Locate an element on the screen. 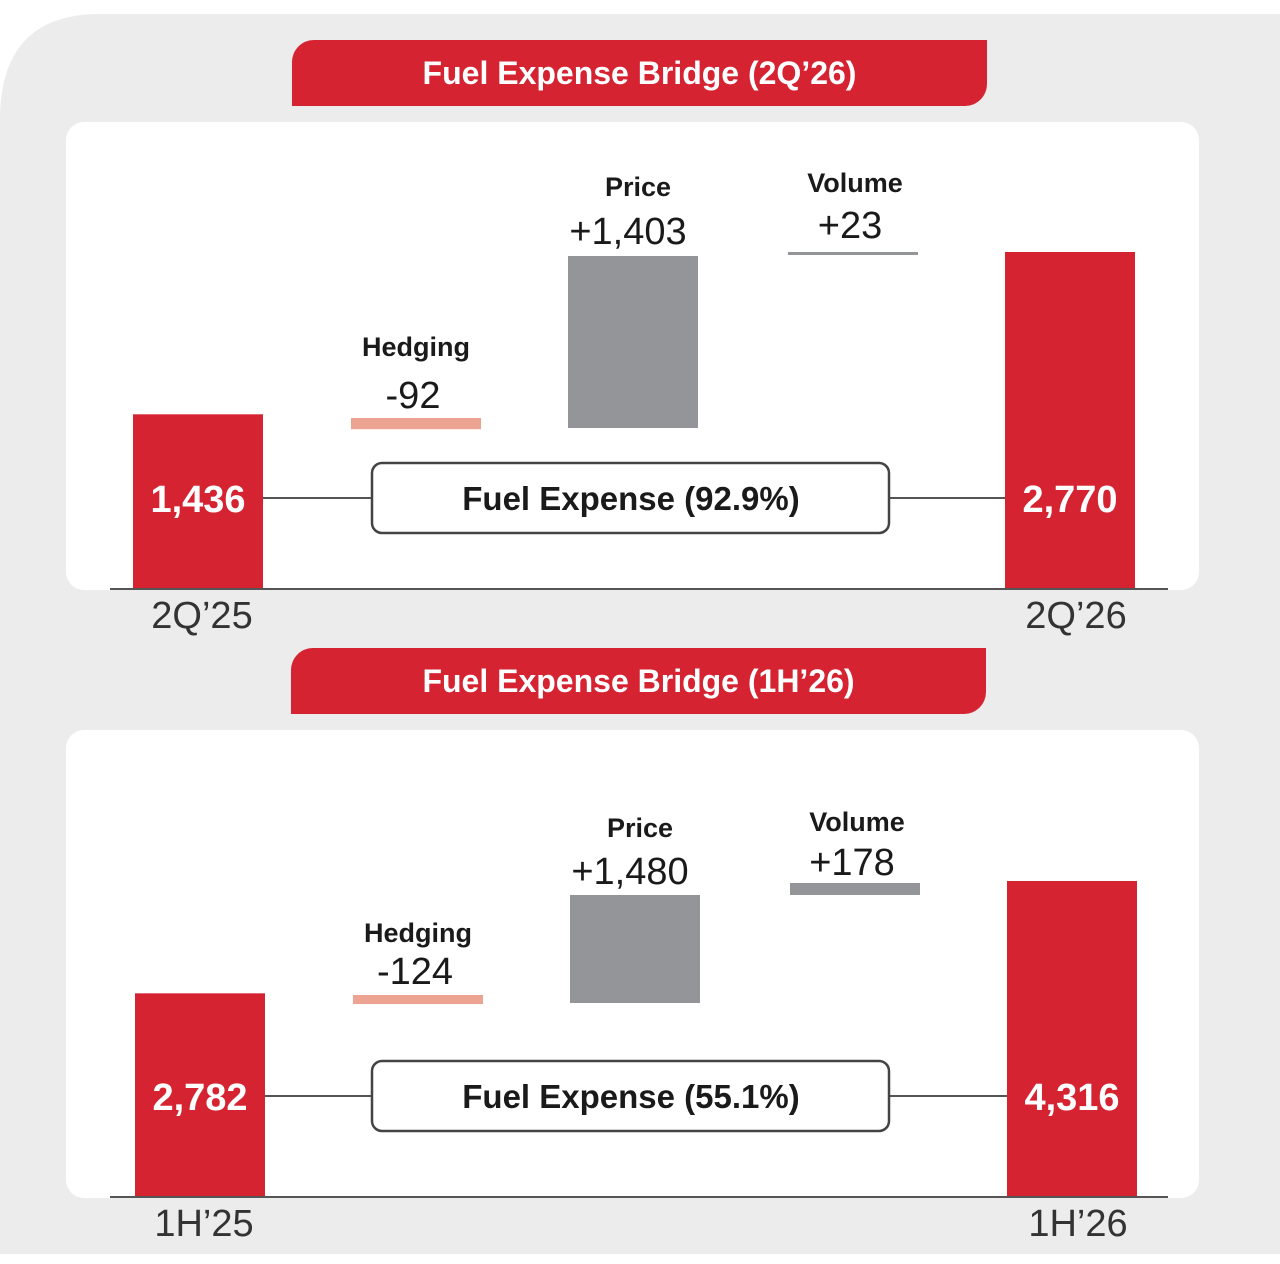  value-label-volume: +23 is located at coordinates (850, 226).